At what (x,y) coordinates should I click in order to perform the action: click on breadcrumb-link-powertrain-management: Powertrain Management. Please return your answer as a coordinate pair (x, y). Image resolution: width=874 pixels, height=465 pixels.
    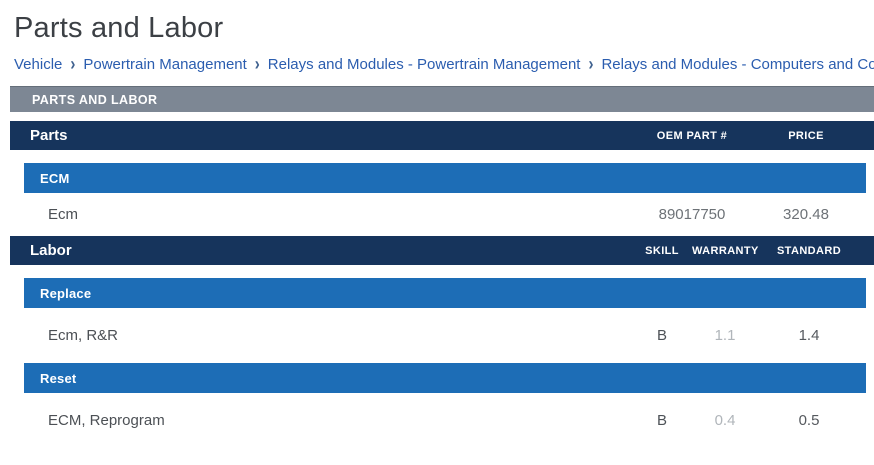
    Looking at the image, I should click on (165, 64).